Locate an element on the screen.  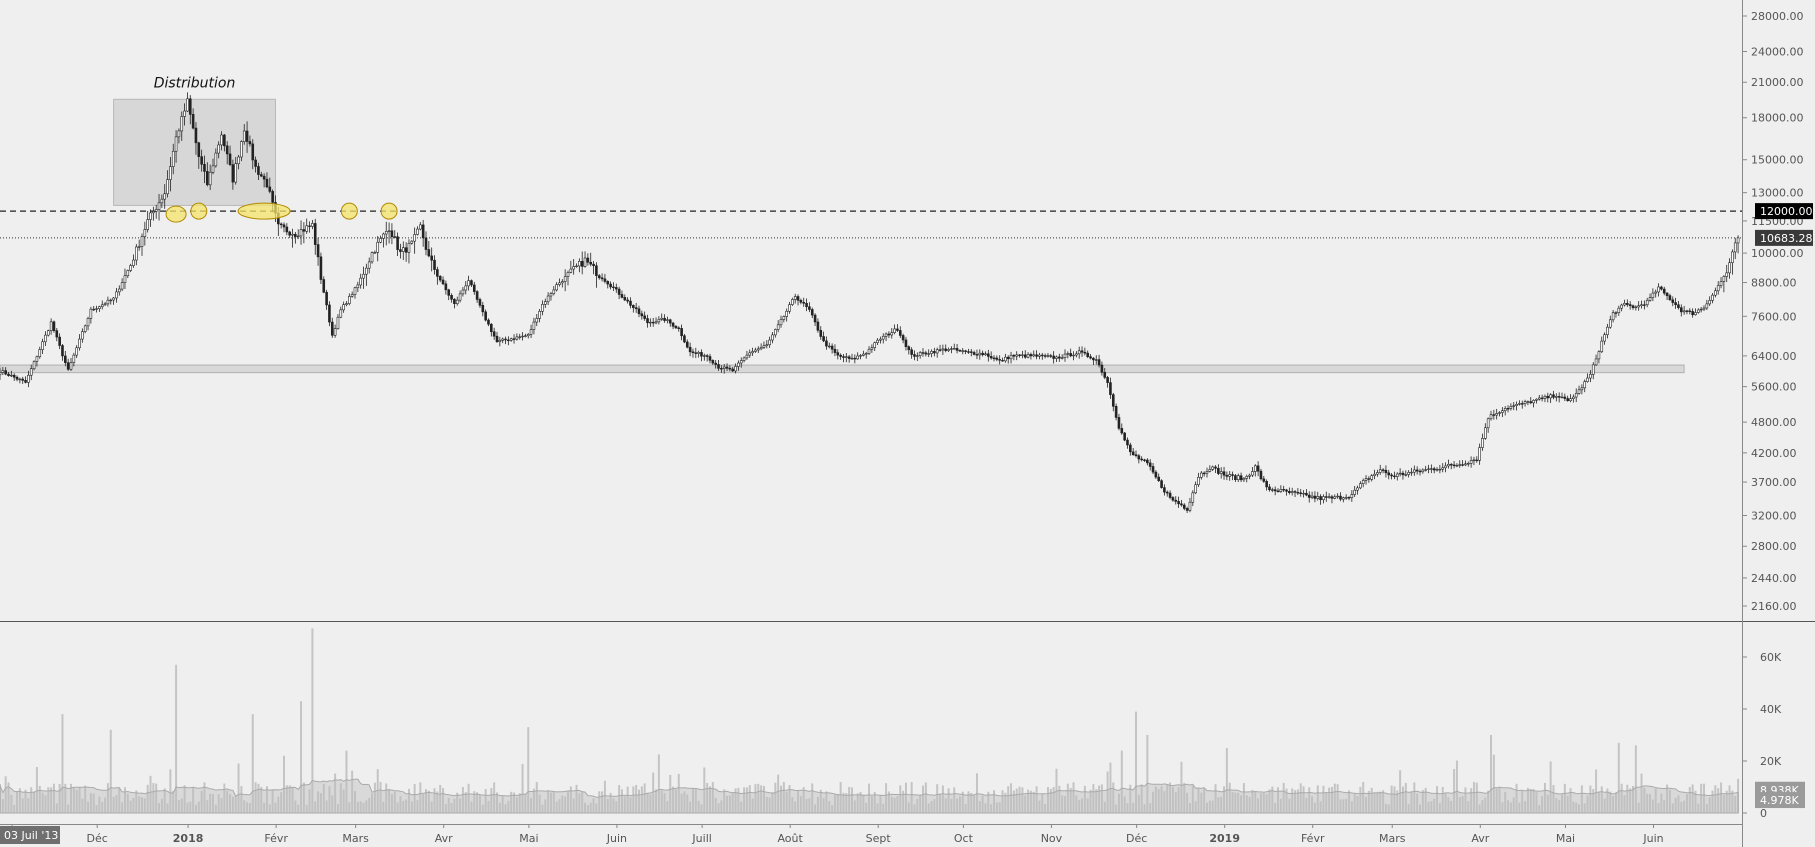
price-tick-label: 2800.00 is located at coordinates (1774, 546).